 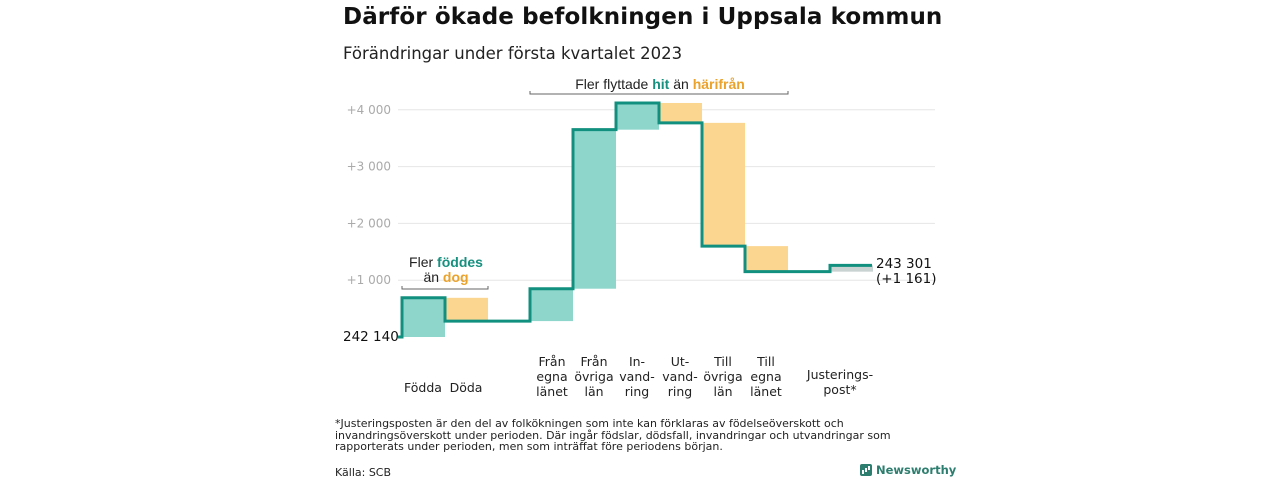 I want to click on y-tick-label: +3 000, so click(x=369, y=167).